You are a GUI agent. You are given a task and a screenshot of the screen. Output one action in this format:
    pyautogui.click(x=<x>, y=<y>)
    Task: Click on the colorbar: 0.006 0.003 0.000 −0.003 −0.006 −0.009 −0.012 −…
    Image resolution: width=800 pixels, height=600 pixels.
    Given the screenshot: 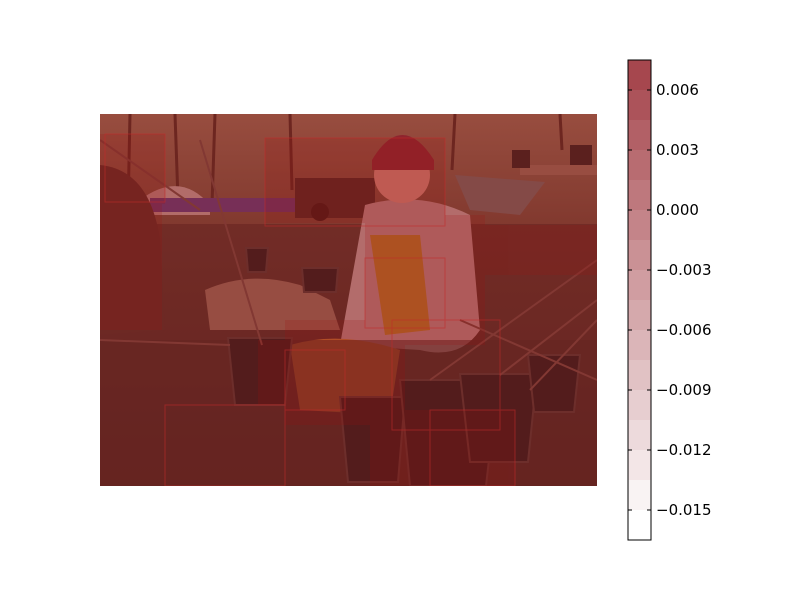 What is the action you would take?
    pyautogui.click(x=669, y=300)
    